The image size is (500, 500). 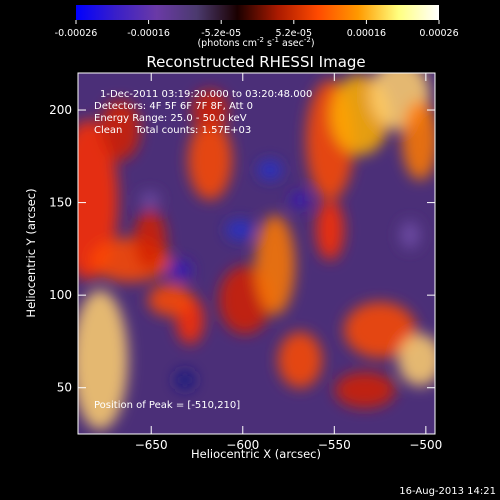 I want to click on x-tick-label: −600, so click(x=242, y=445).